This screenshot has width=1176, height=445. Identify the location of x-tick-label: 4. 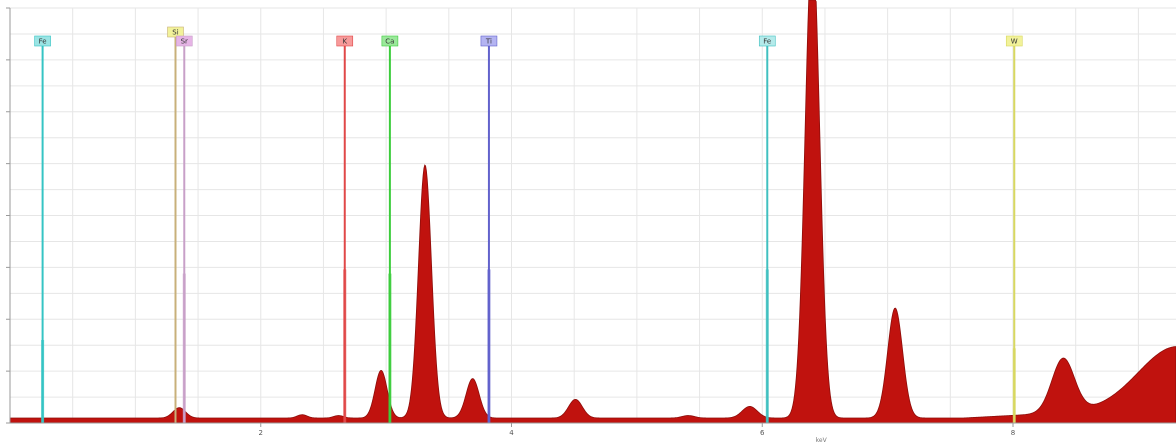
(511, 433).